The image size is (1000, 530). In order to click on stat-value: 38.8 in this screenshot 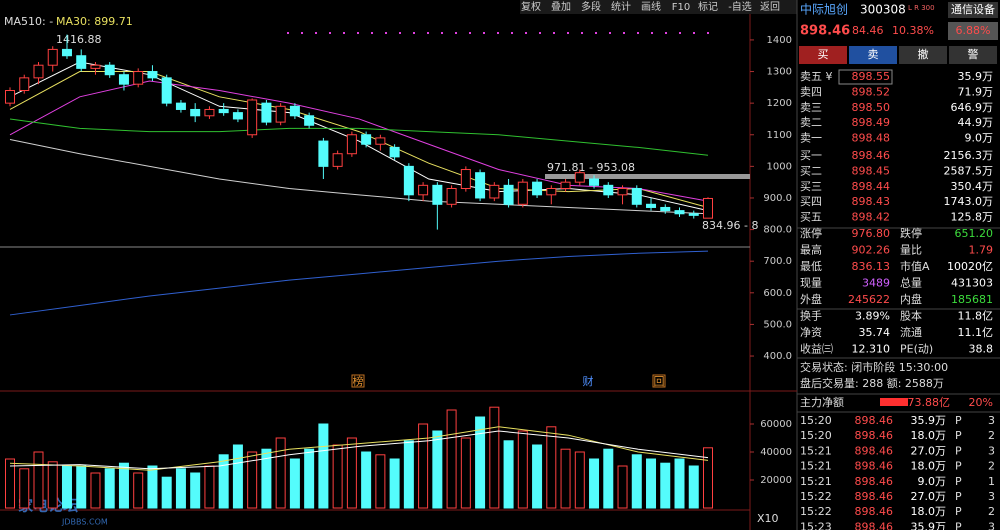, I will do `click(981, 349)`.